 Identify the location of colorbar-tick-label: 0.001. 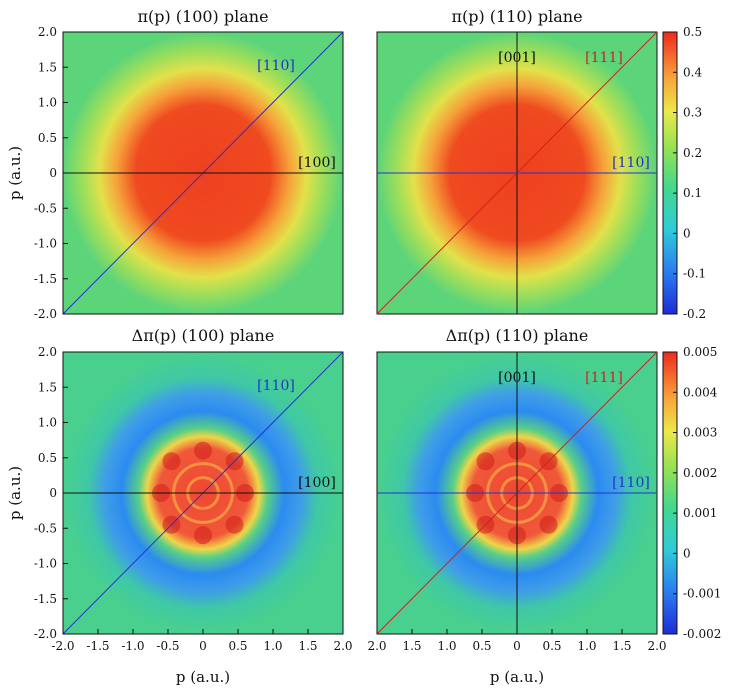
(700, 513).